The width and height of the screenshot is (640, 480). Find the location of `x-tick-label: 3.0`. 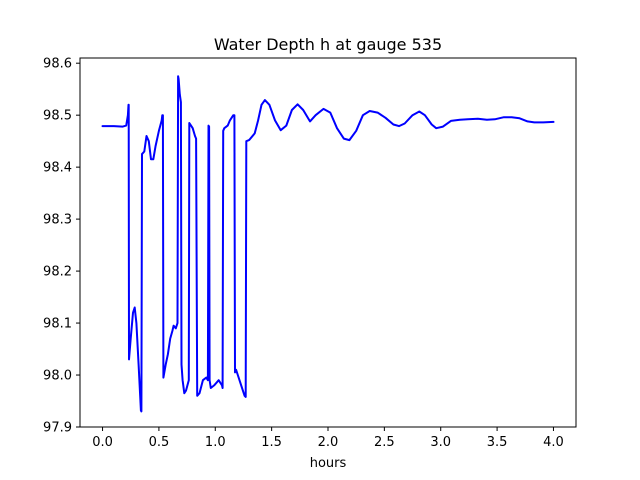

x-tick-label: 3.0 is located at coordinates (440, 442).